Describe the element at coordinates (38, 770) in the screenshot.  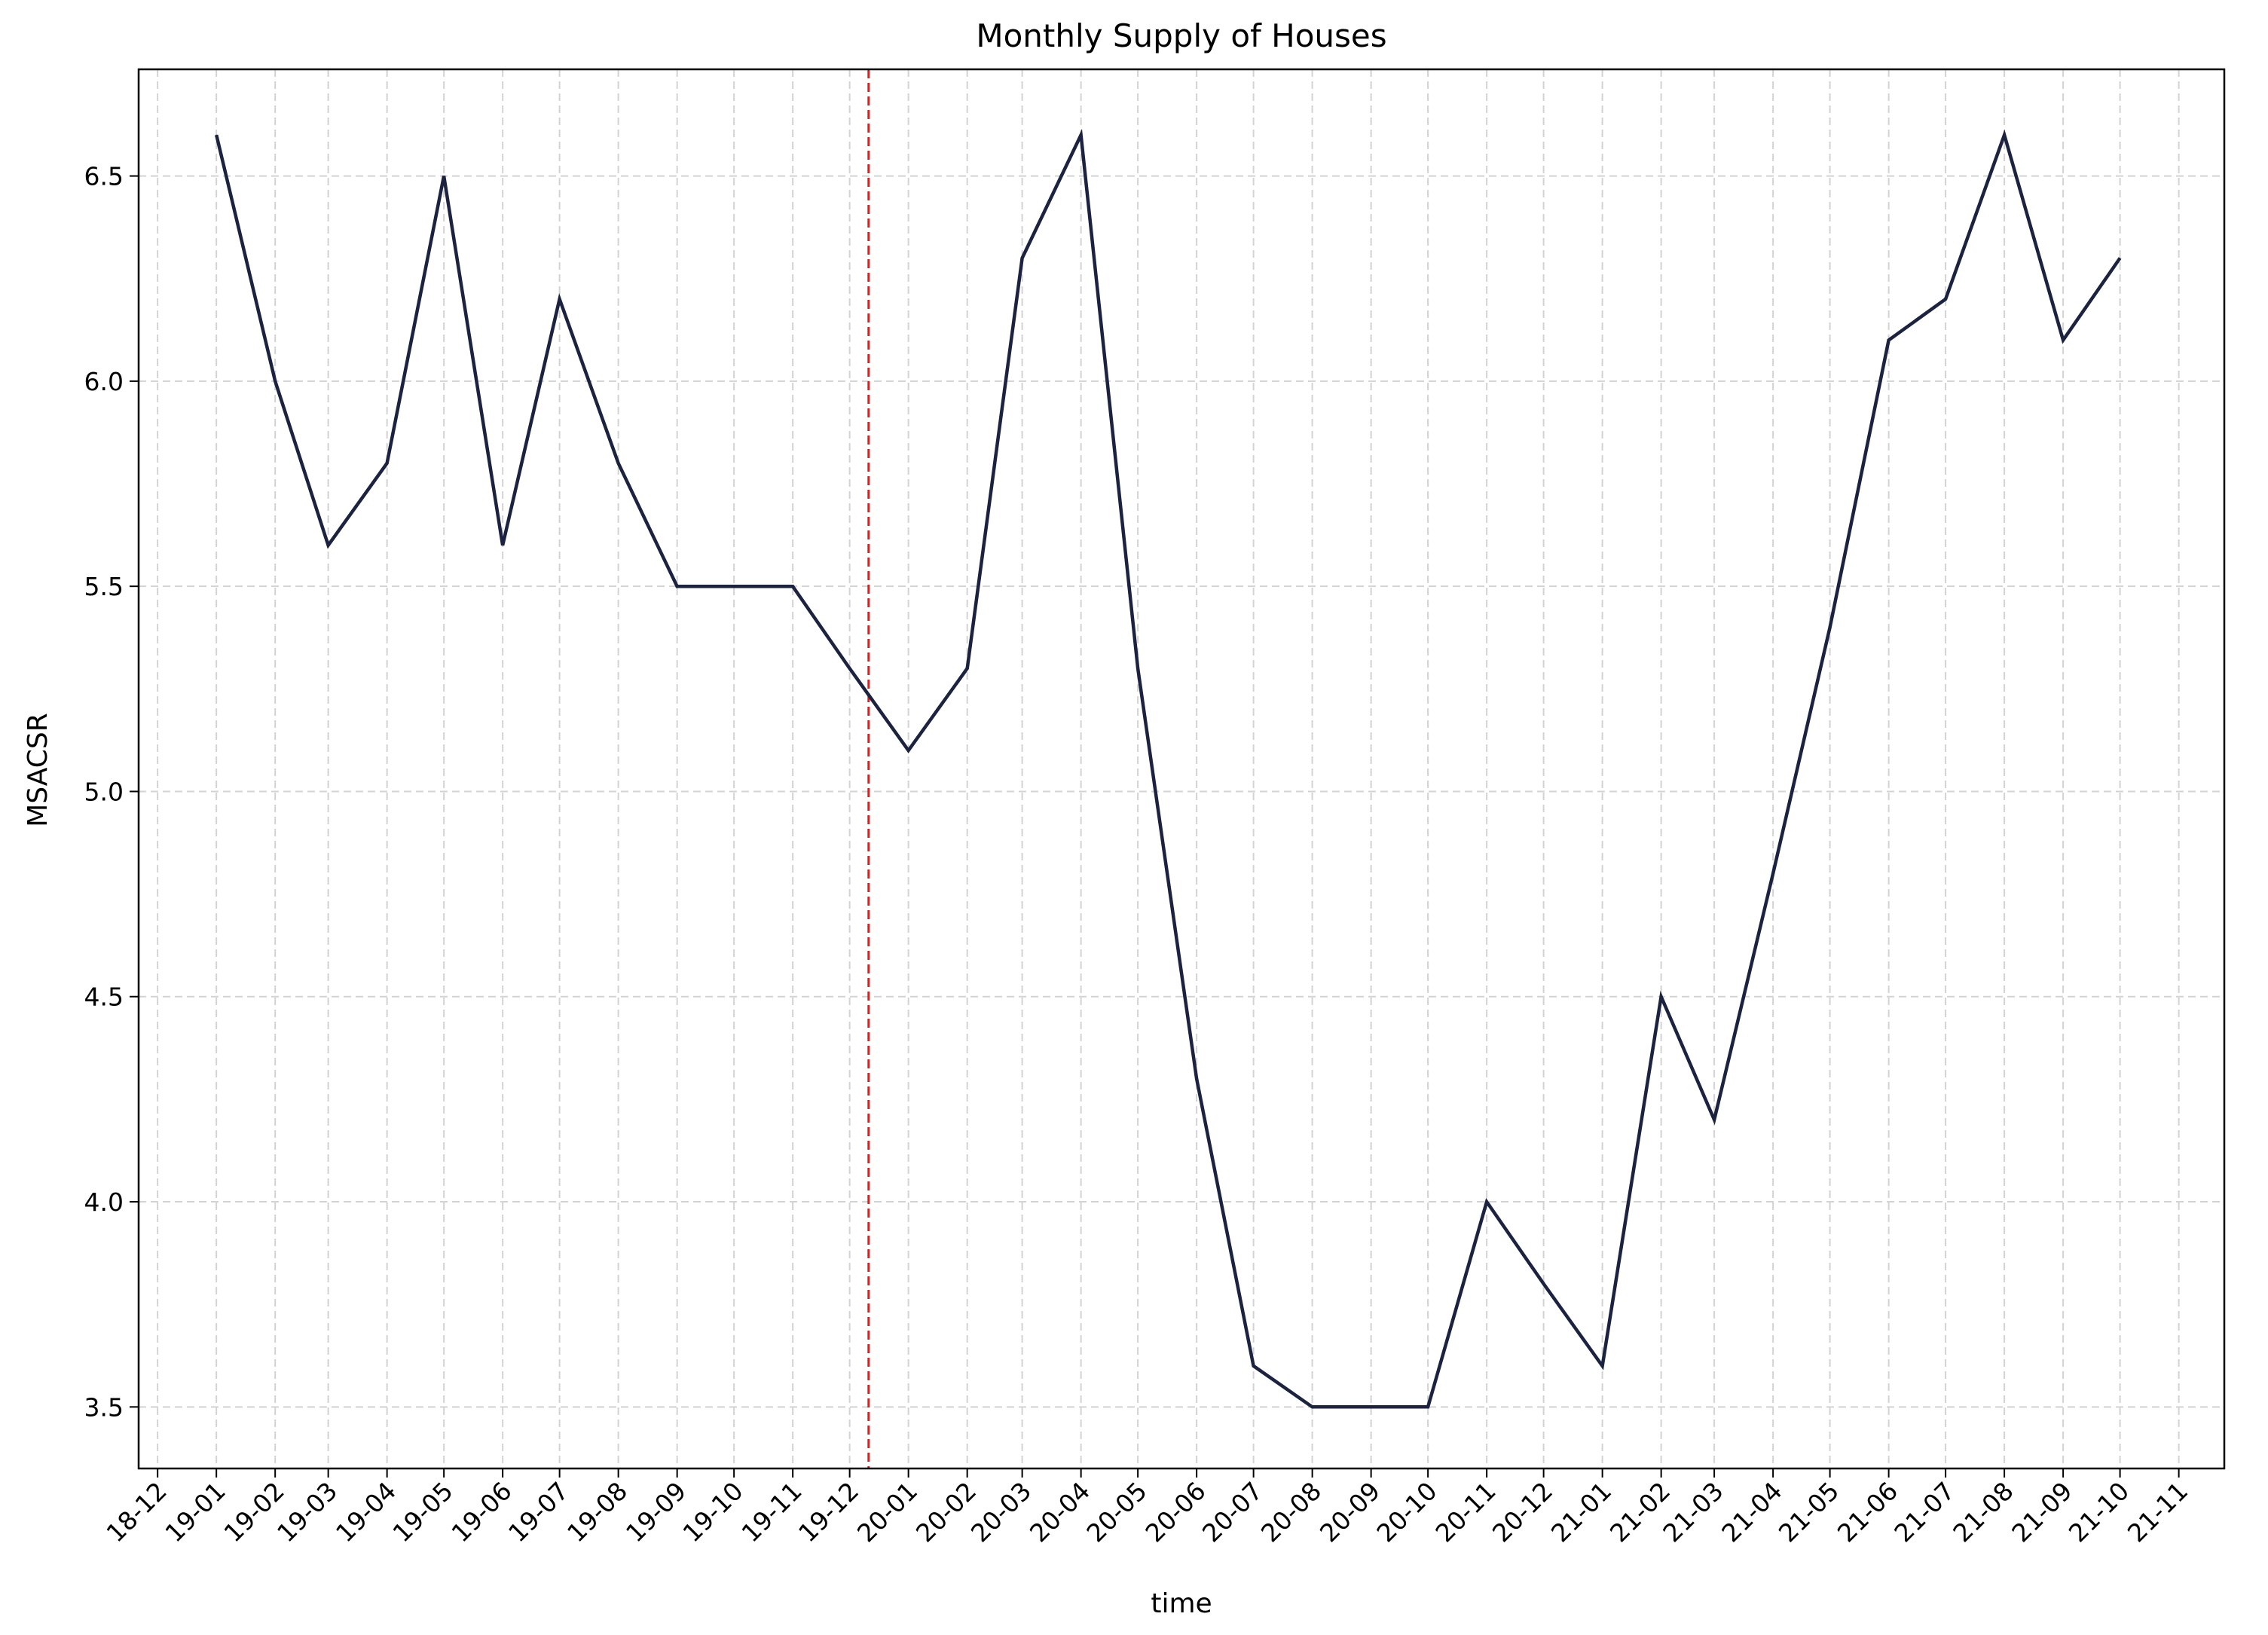
I see `y-axis-label: MSACSR` at that location.